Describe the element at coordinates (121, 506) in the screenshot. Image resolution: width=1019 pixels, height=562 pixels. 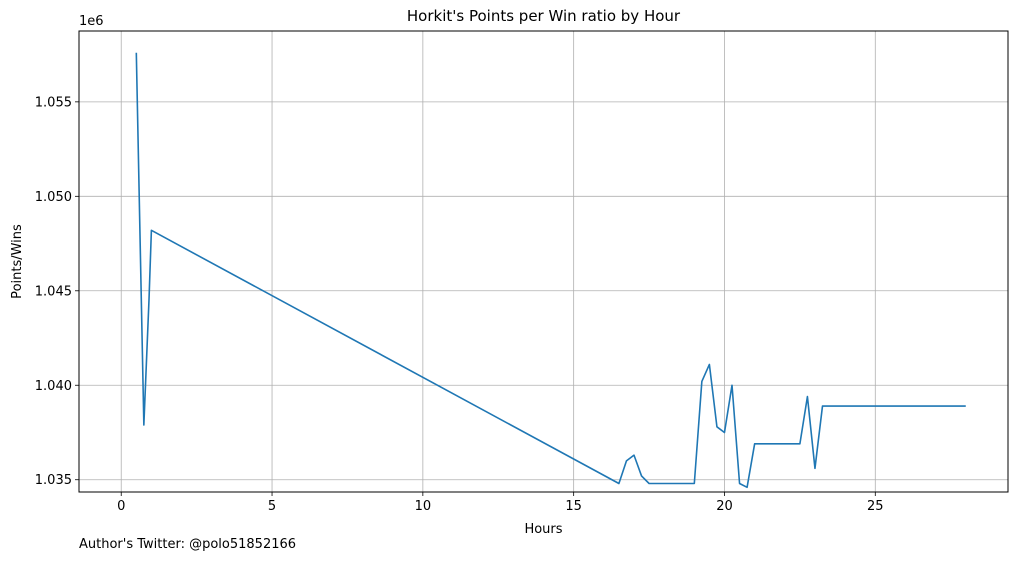
I see `x-tick-label: 0` at that location.